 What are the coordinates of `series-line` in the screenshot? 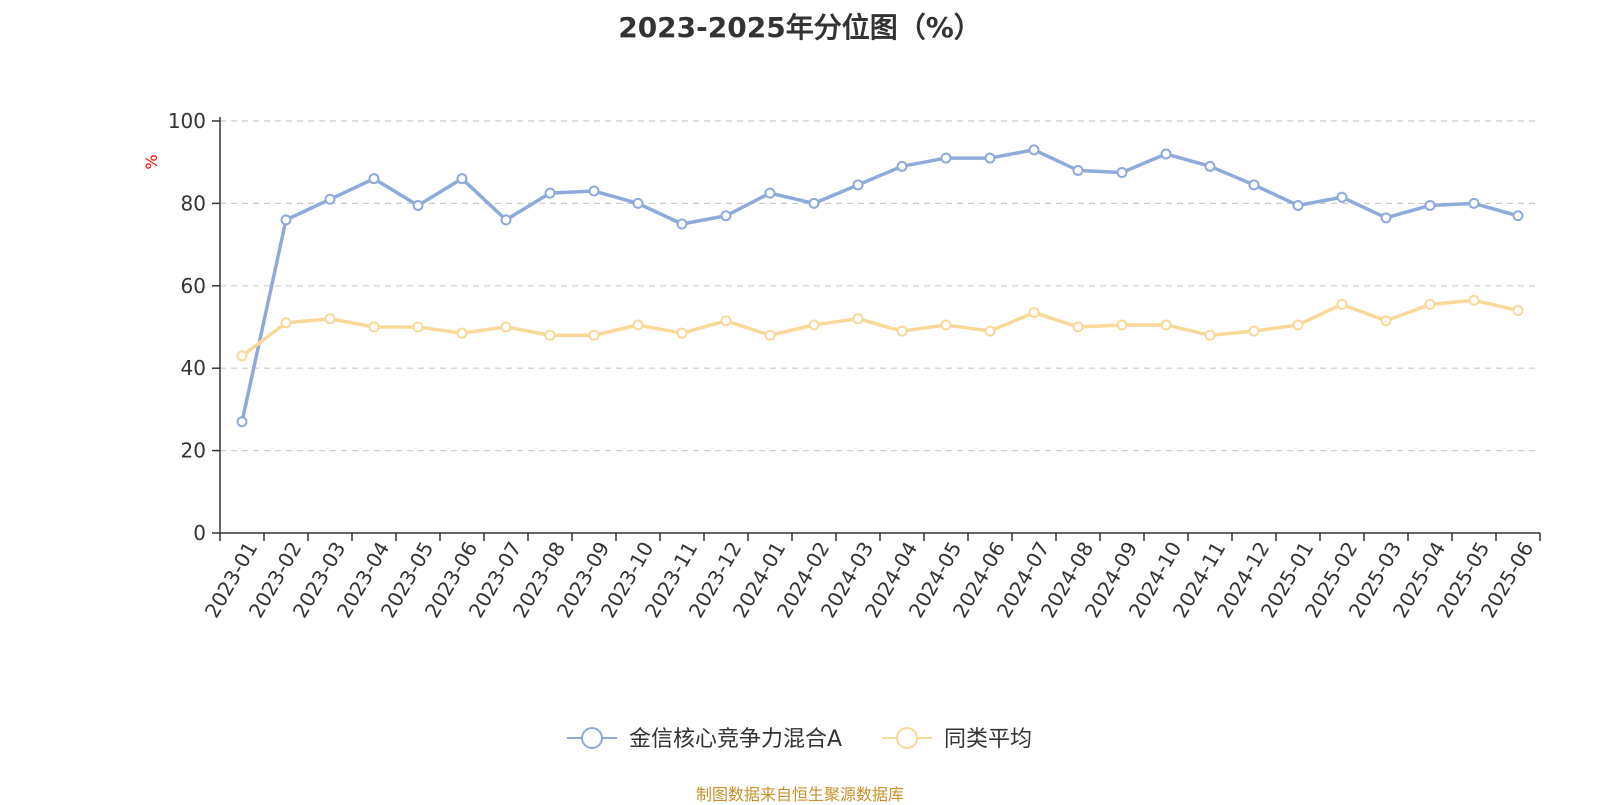 It's located at (880, 328).